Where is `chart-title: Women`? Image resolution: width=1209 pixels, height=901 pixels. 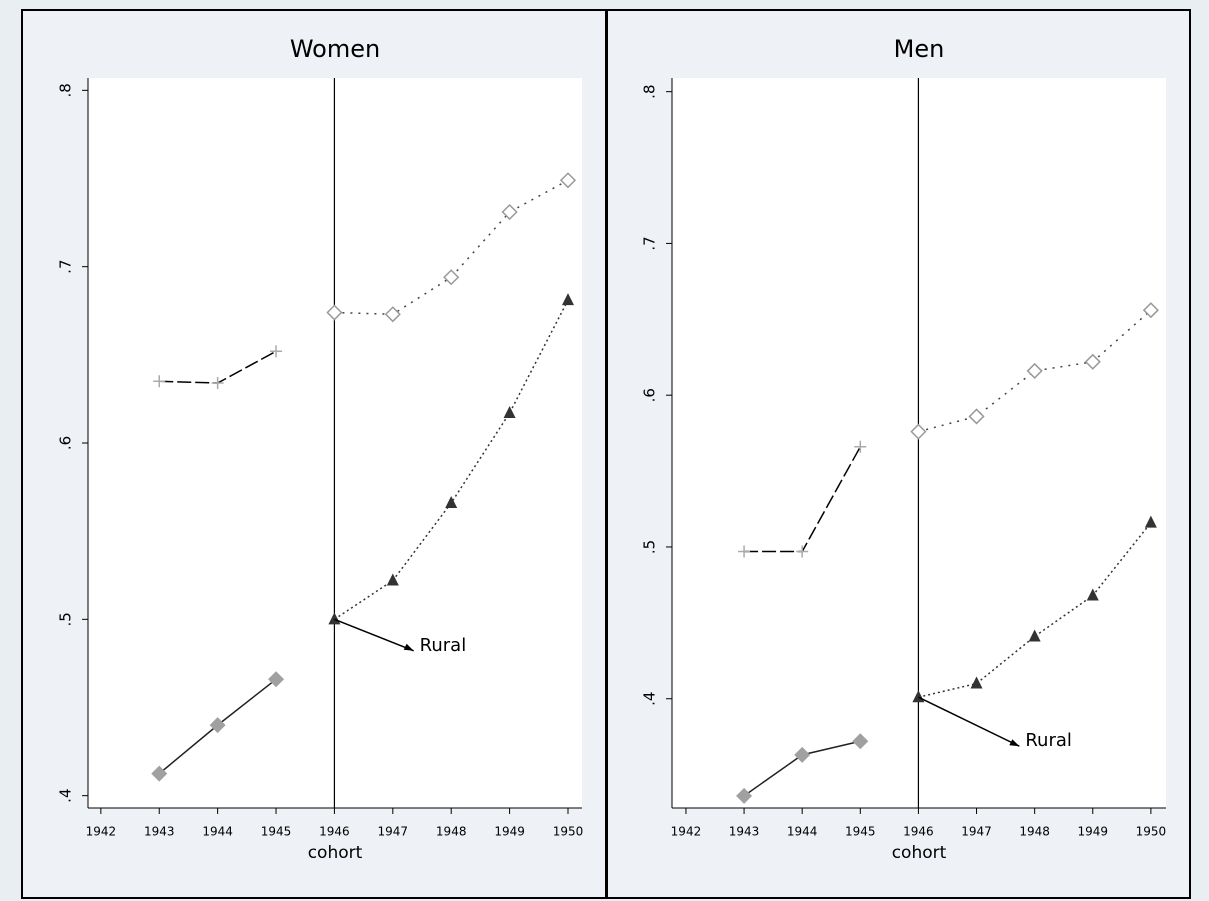
chart-title: Women is located at coordinates (335, 49).